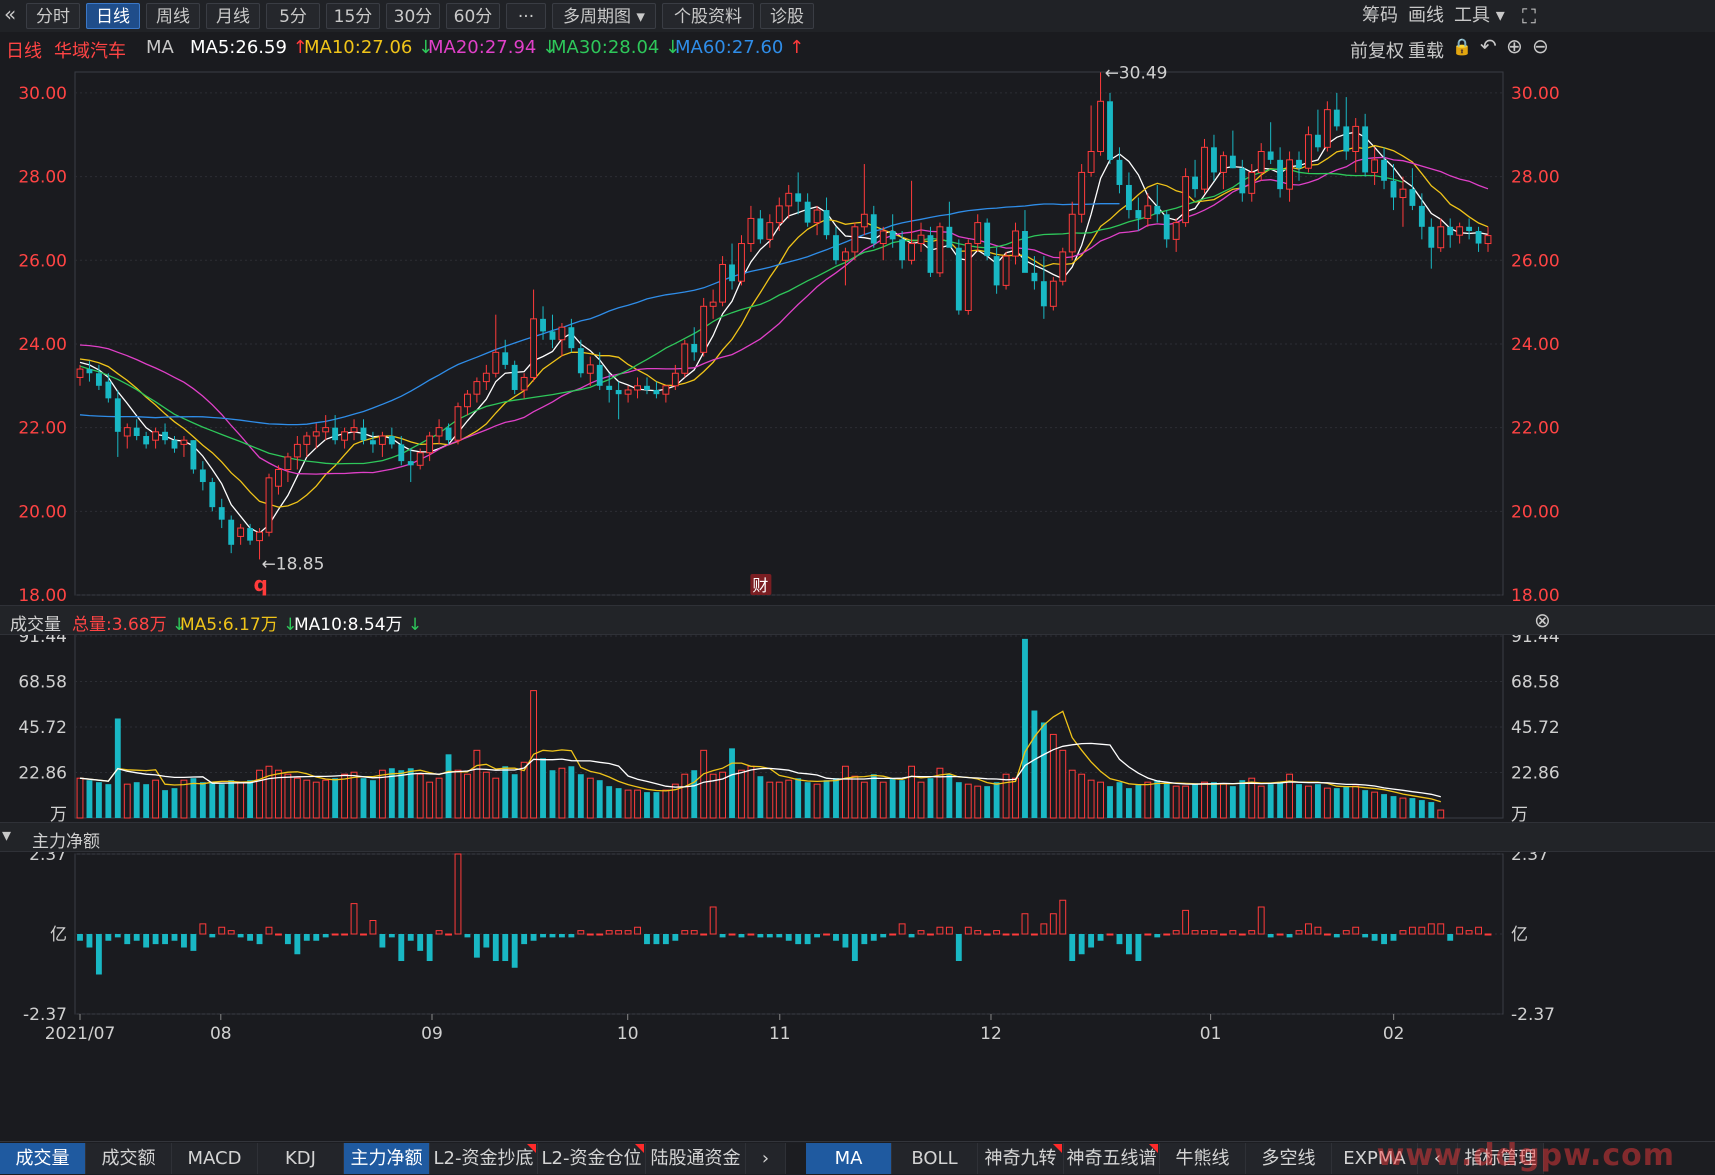 This screenshot has width=1715, height=1175. I want to click on volume-title: 成交量, so click(35, 625).